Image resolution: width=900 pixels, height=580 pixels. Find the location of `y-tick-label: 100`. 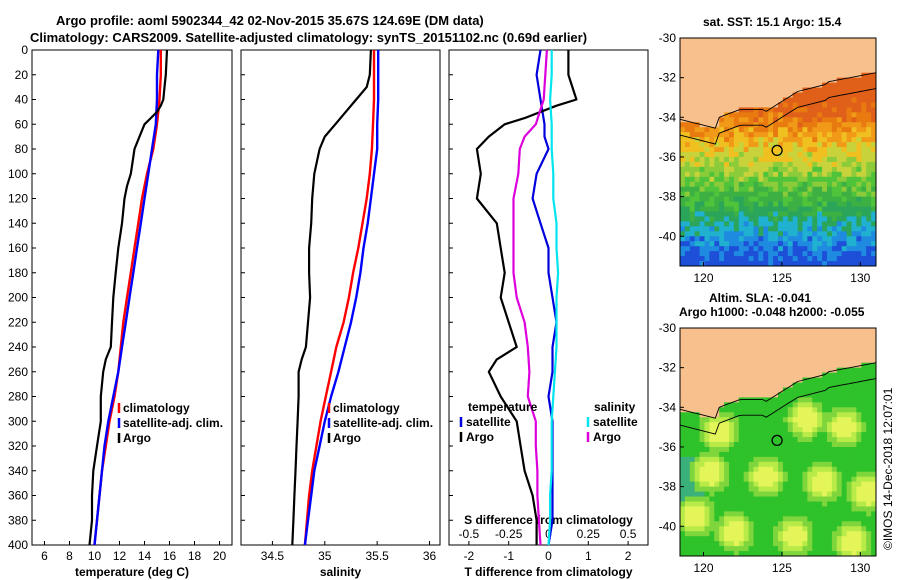

y-tick-label: 100 is located at coordinates (18, 174).